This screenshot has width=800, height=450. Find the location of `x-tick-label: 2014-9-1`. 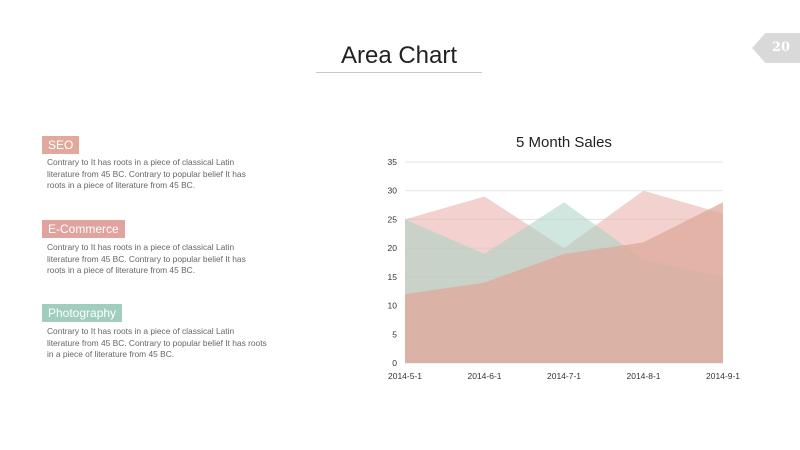

x-tick-label: 2014-9-1 is located at coordinates (723, 376).